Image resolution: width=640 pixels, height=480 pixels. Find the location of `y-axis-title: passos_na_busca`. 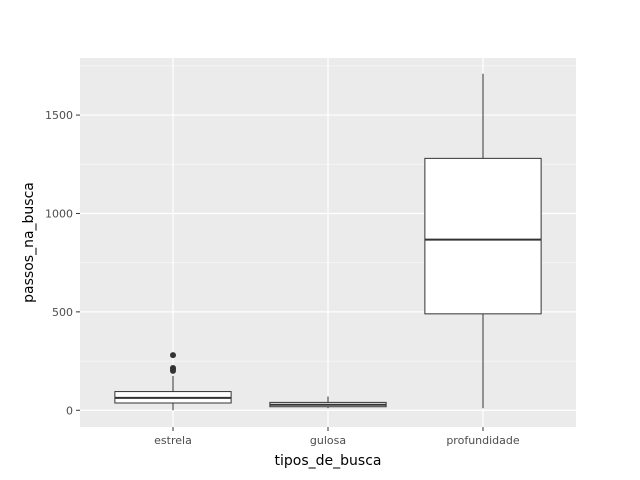

y-axis-title: passos_na_busca is located at coordinates (29, 242).